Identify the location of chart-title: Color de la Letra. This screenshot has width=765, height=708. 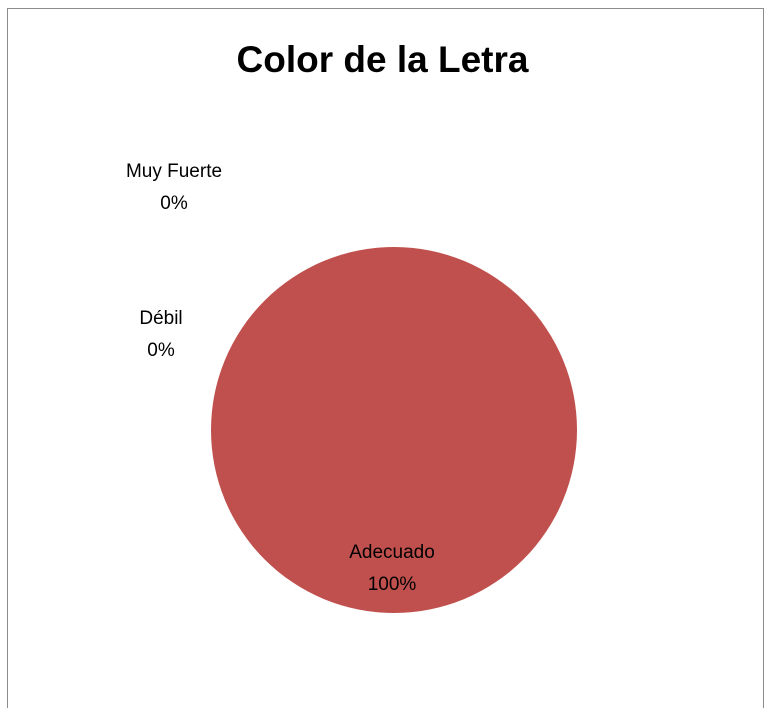
(382, 59).